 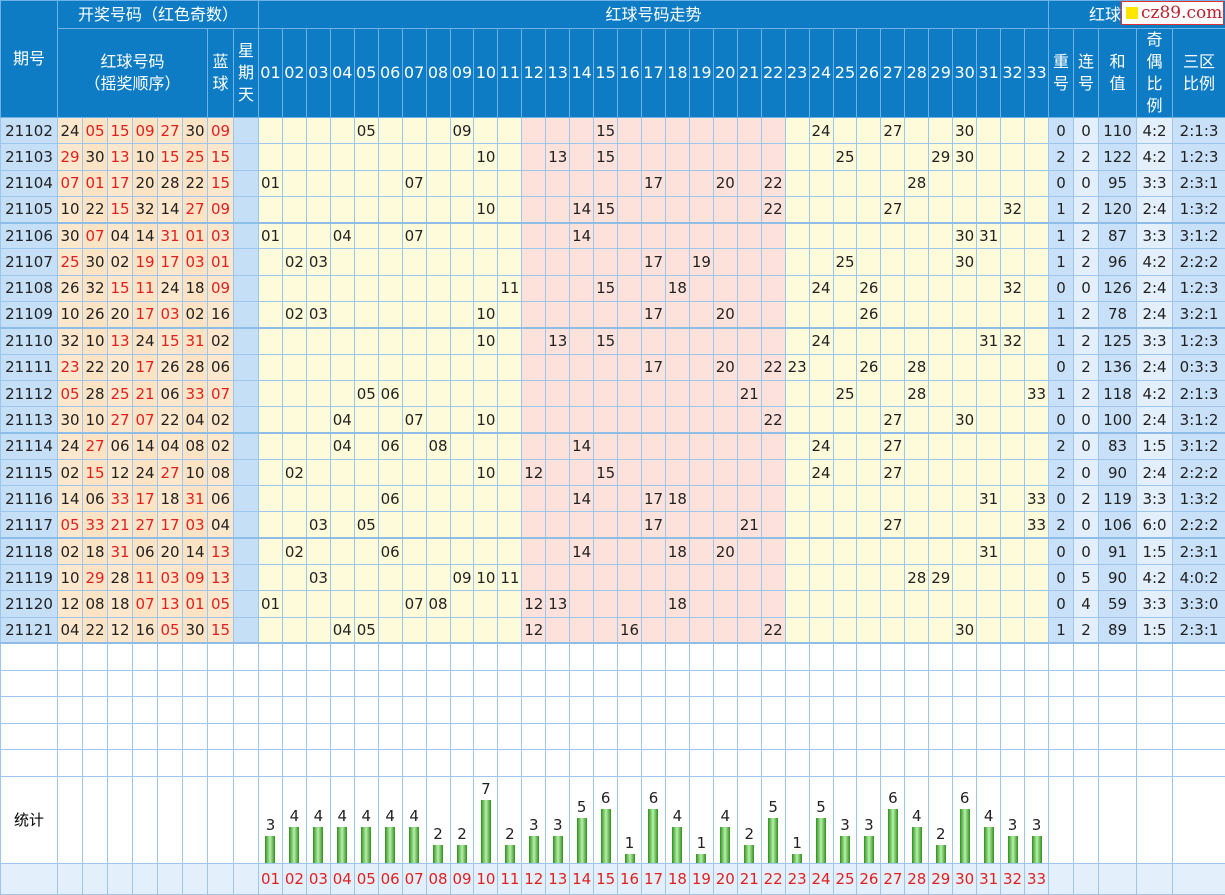 I want to click on trend-hit-cell: 17, so click(x=654, y=525).